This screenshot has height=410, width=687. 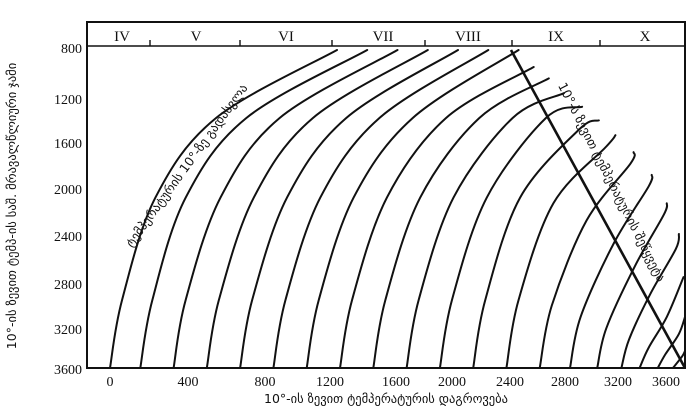 I want to click on x-tick-label: 2000, so click(x=452, y=382).